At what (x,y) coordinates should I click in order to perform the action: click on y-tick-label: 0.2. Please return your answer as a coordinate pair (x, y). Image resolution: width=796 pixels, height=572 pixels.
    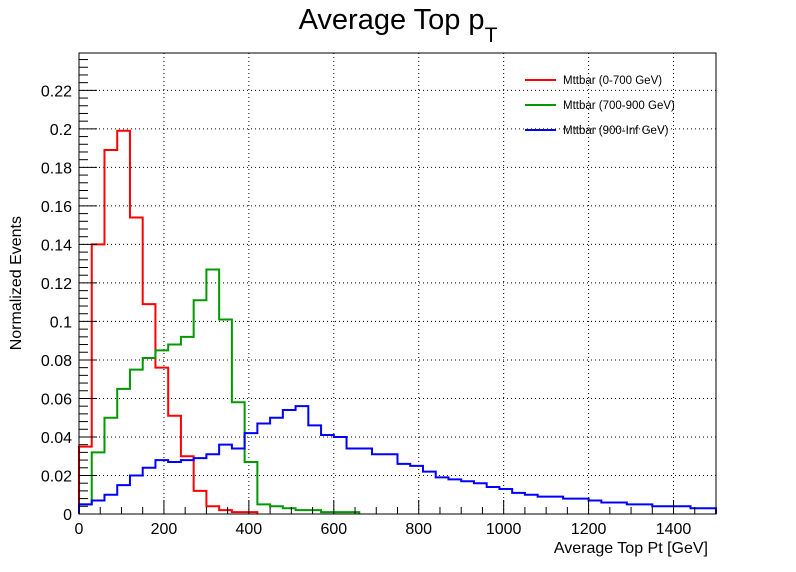
    Looking at the image, I should click on (61, 130).